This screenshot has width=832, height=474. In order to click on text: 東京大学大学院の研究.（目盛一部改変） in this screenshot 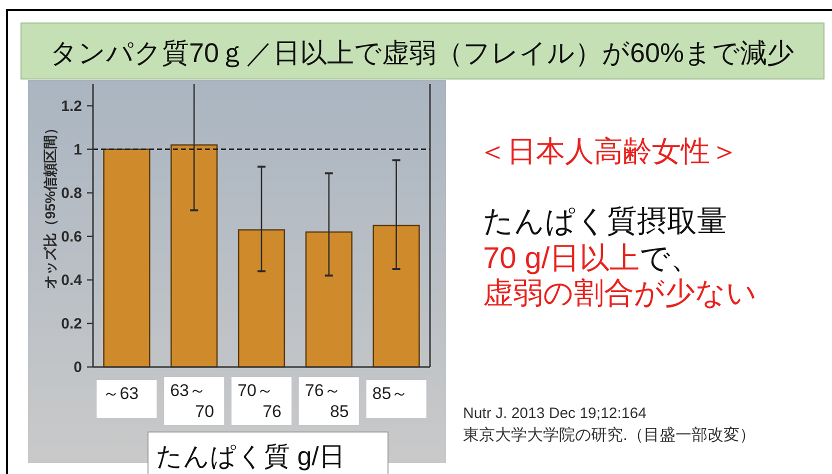, I will do `click(609, 435)`.